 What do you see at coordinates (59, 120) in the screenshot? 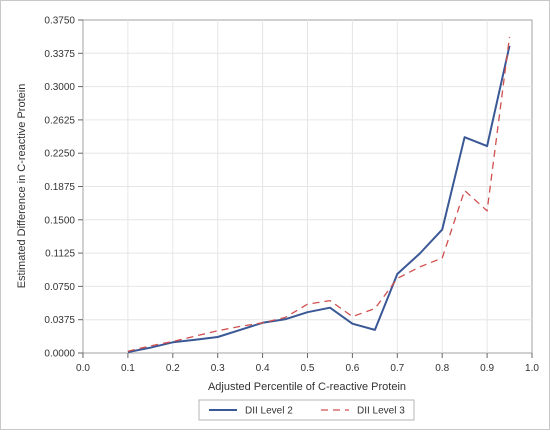
I see `y-tick-label: 0.2625` at bounding box center [59, 120].